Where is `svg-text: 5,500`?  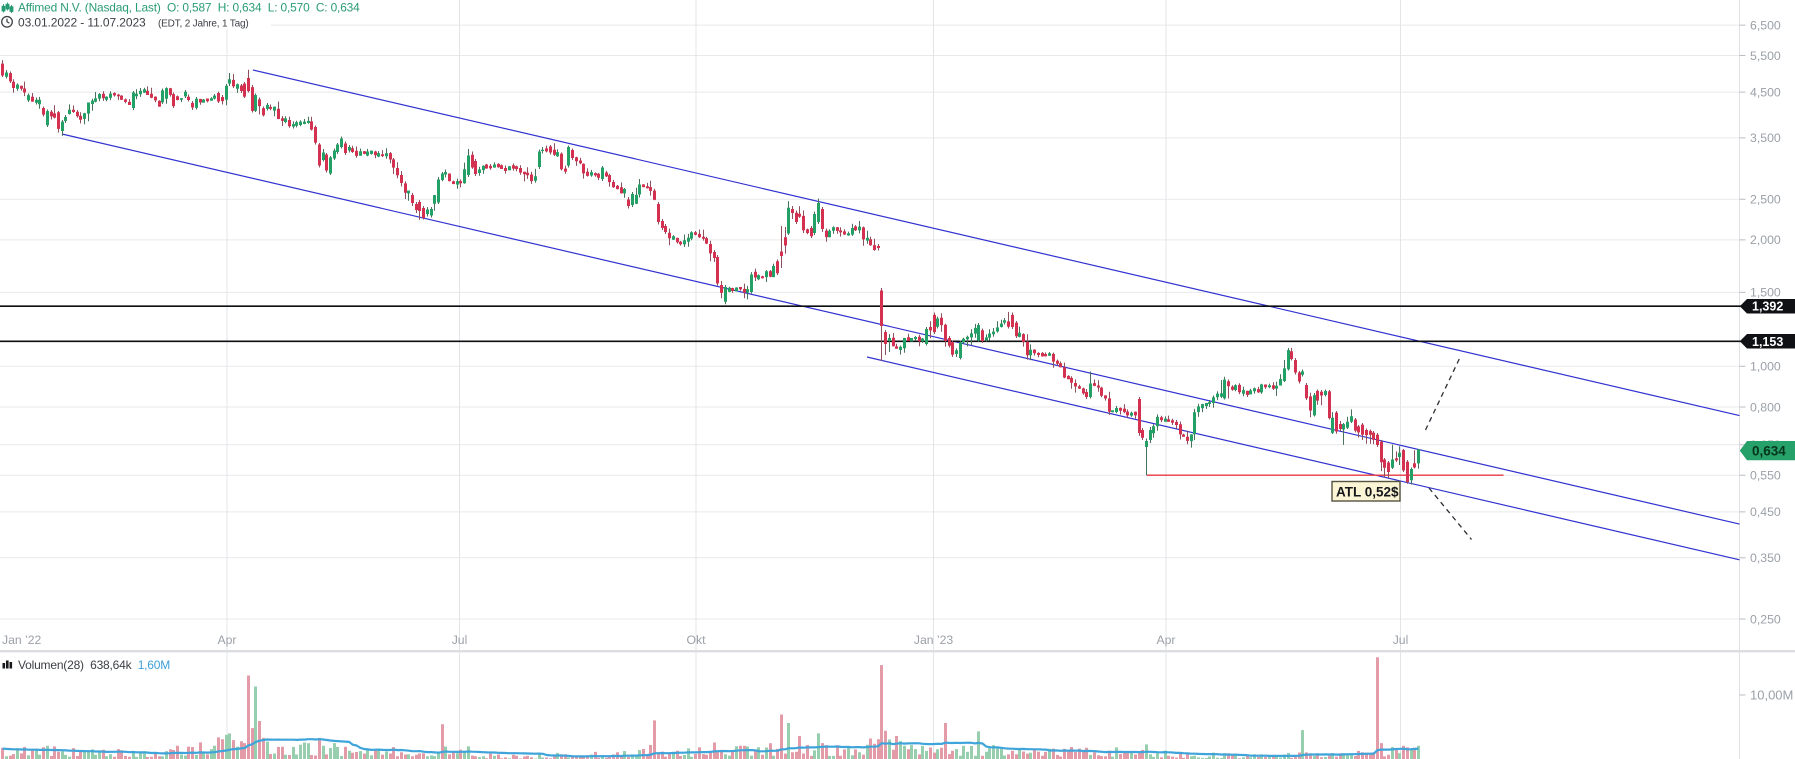 svg-text: 5,500 is located at coordinates (1765, 56).